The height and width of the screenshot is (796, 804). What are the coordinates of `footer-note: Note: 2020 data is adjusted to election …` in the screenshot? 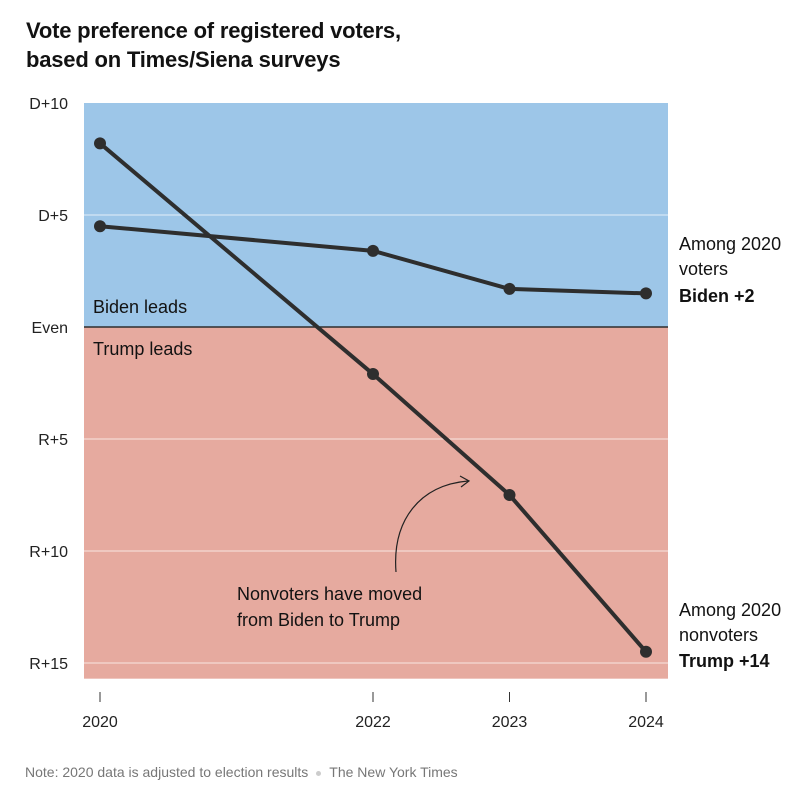 It's located at (167, 772).